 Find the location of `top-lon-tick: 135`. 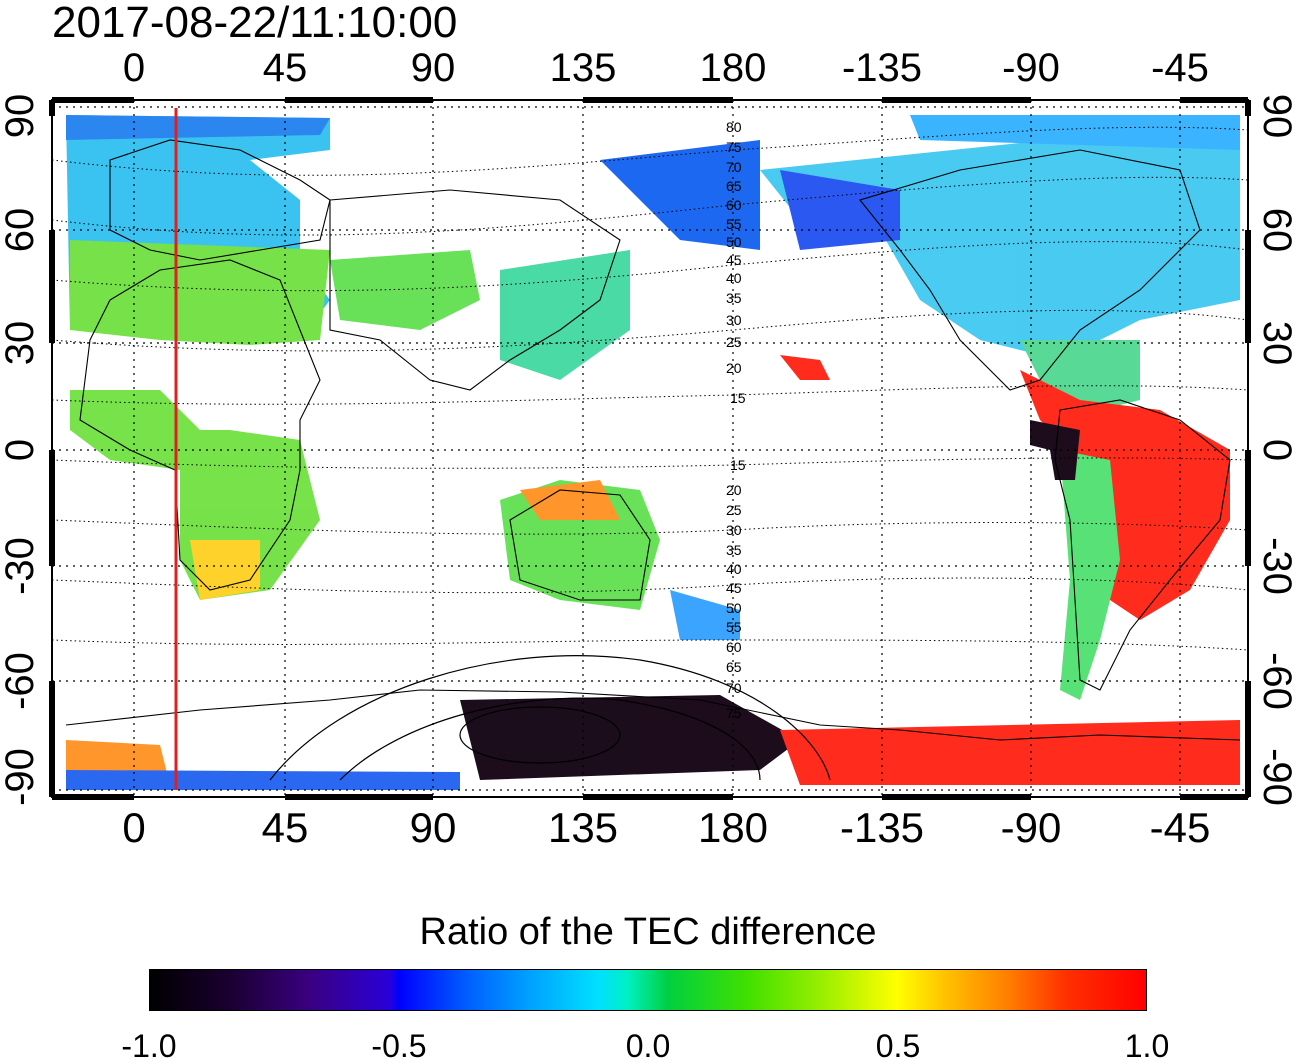

top-lon-tick: 135 is located at coordinates (583, 68).